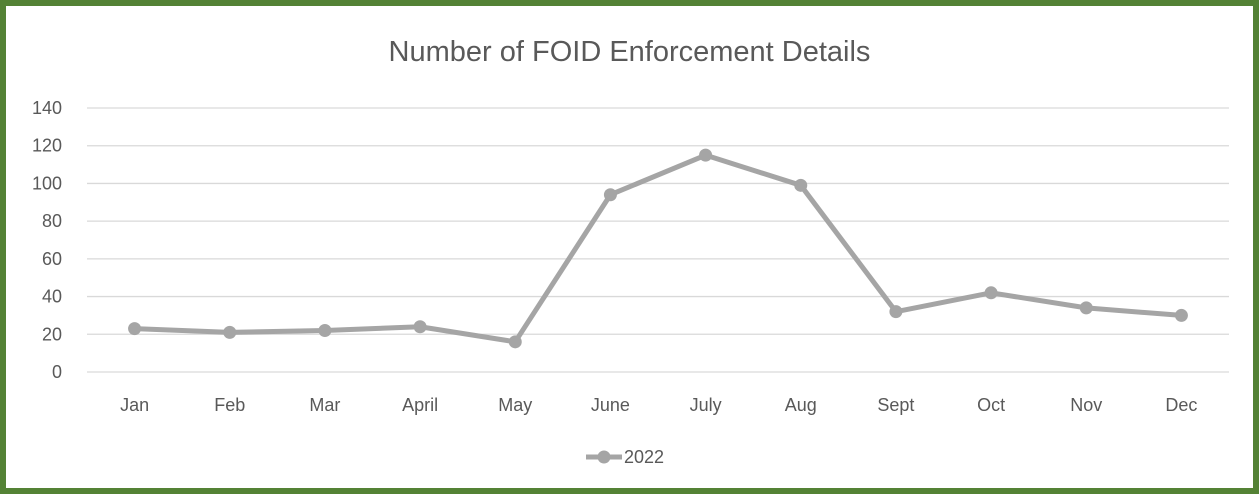 This screenshot has height=494, width=1259. I want to click on x-tick-label: Oct, so click(991, 405).